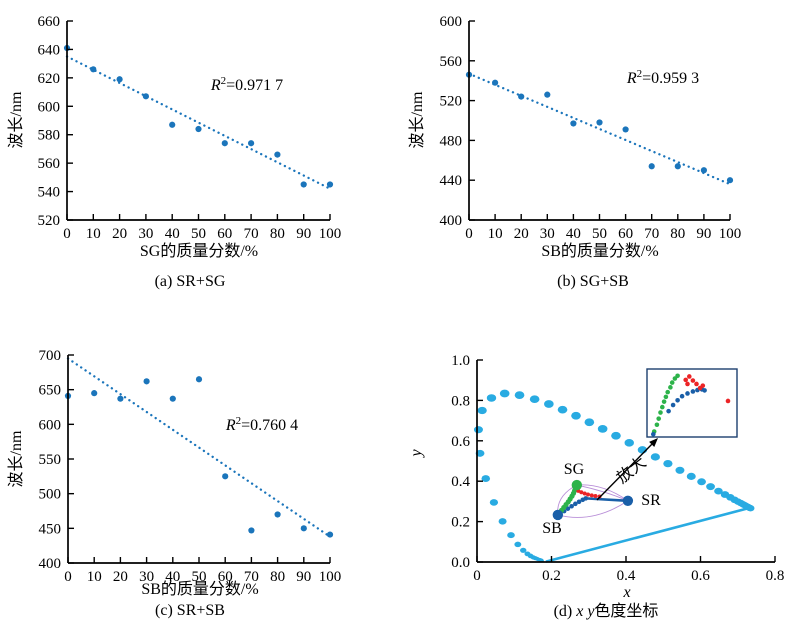 Image resolution: width=800 pixels, height=637 pixels. What do you see at coordinates (16, 459) in the screenshot?
I see `plot-c-y-axis-label: 波长/nm` at bounding box center [16, 459].